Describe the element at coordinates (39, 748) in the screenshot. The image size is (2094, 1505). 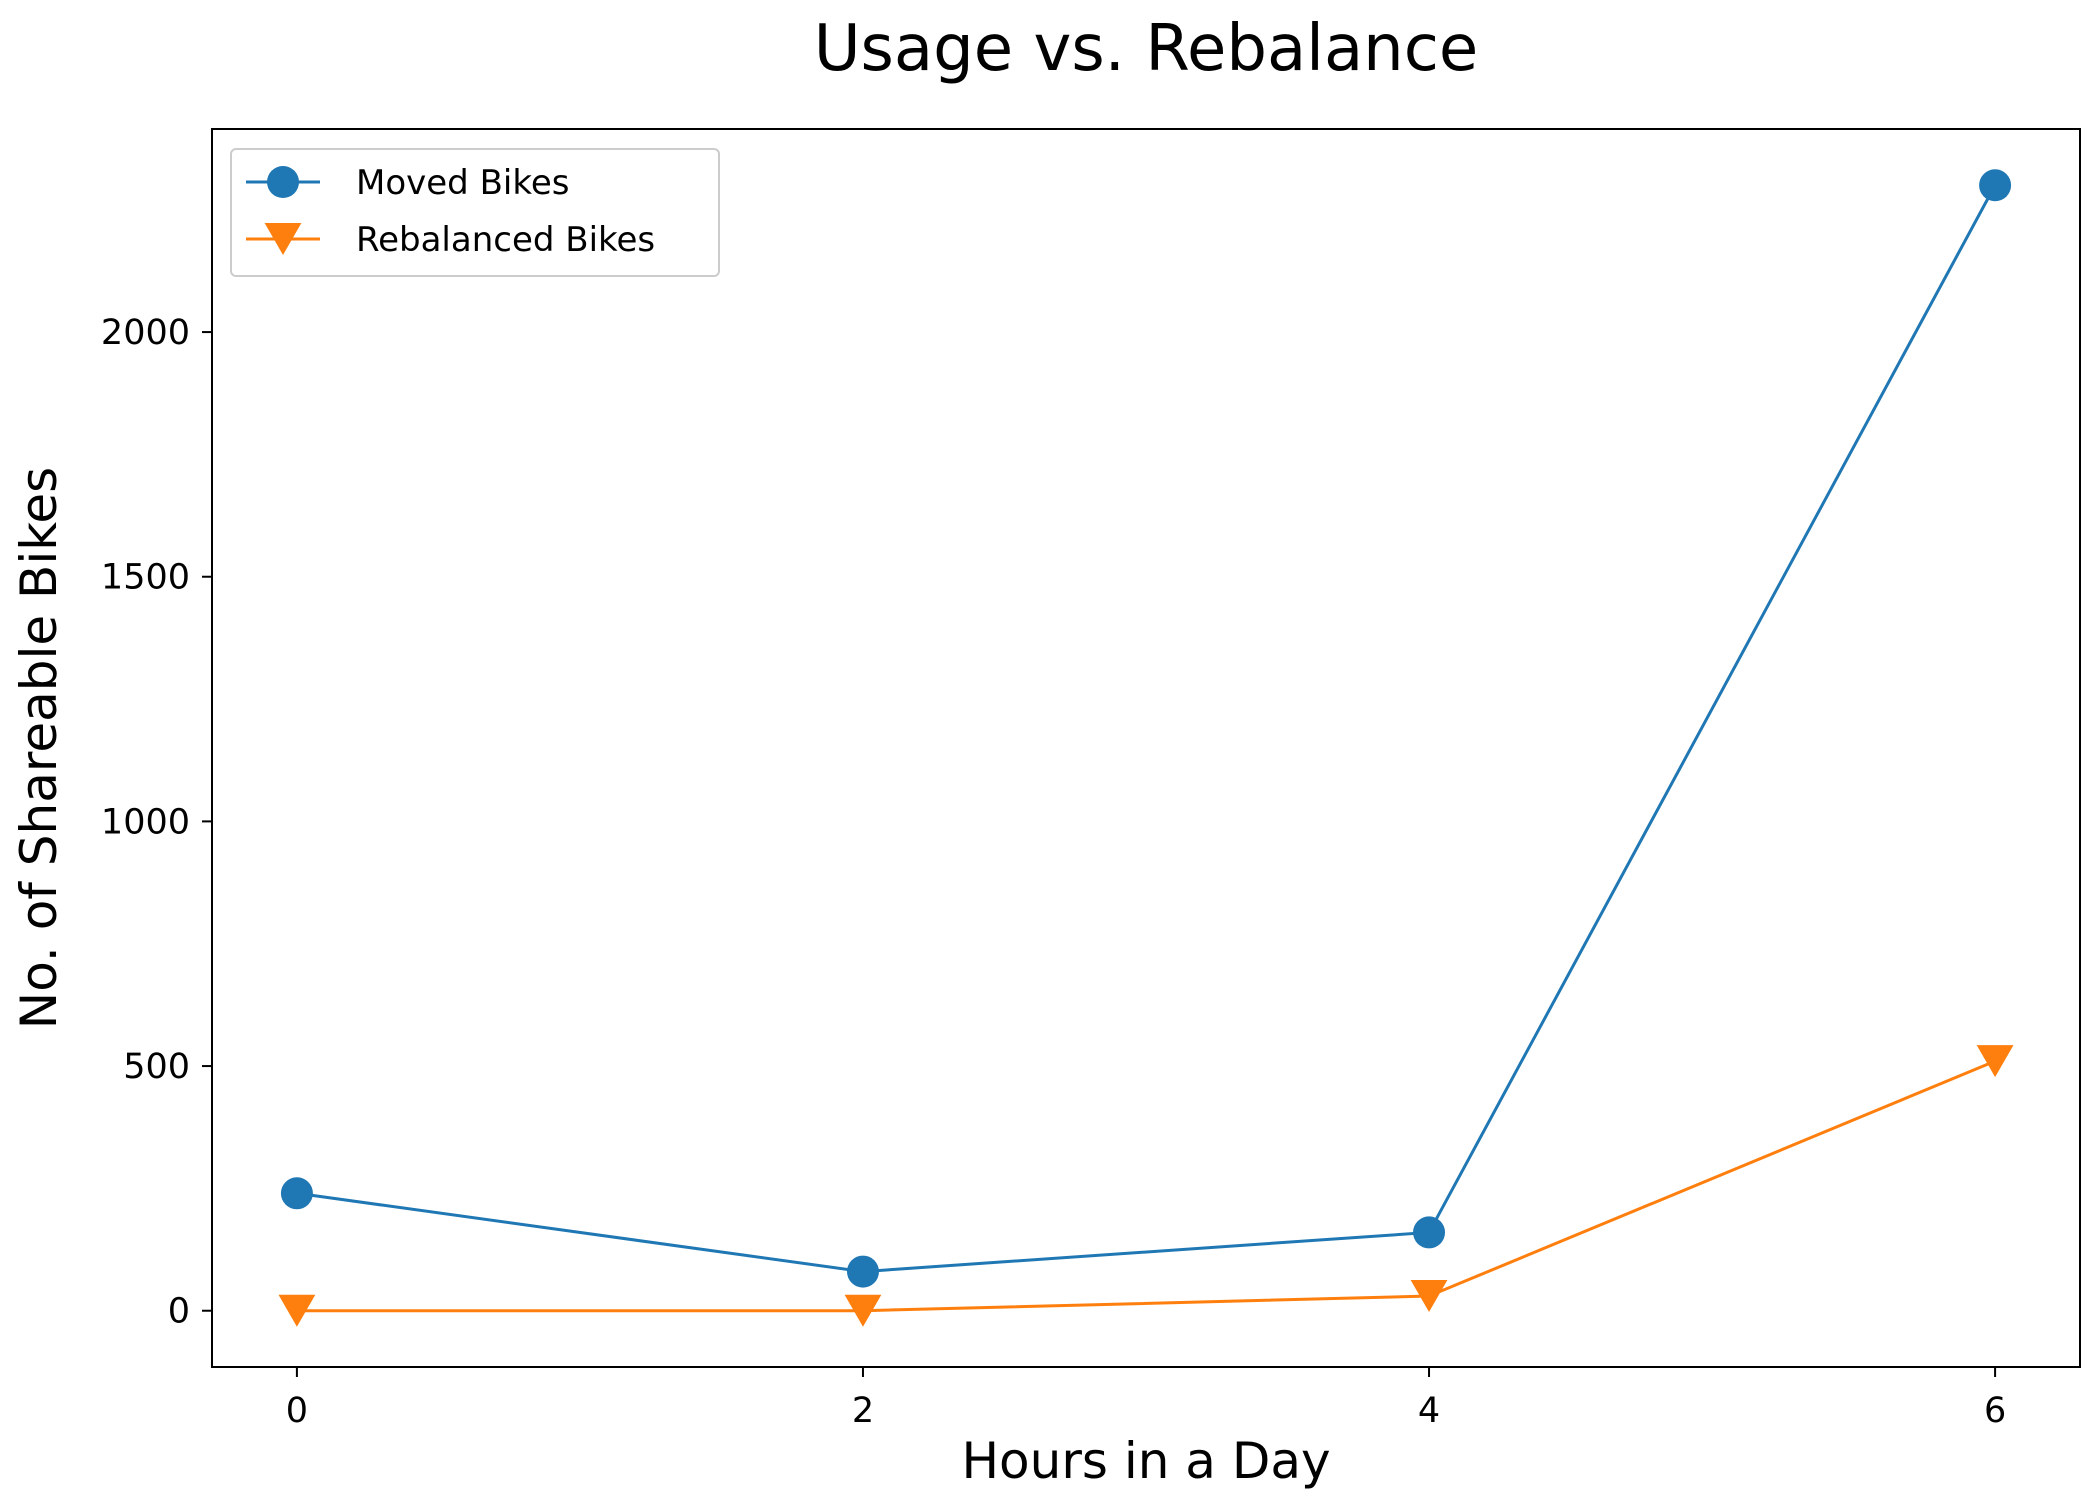
I see `y-axis-title: No. of Shareable Bikes` at that location.